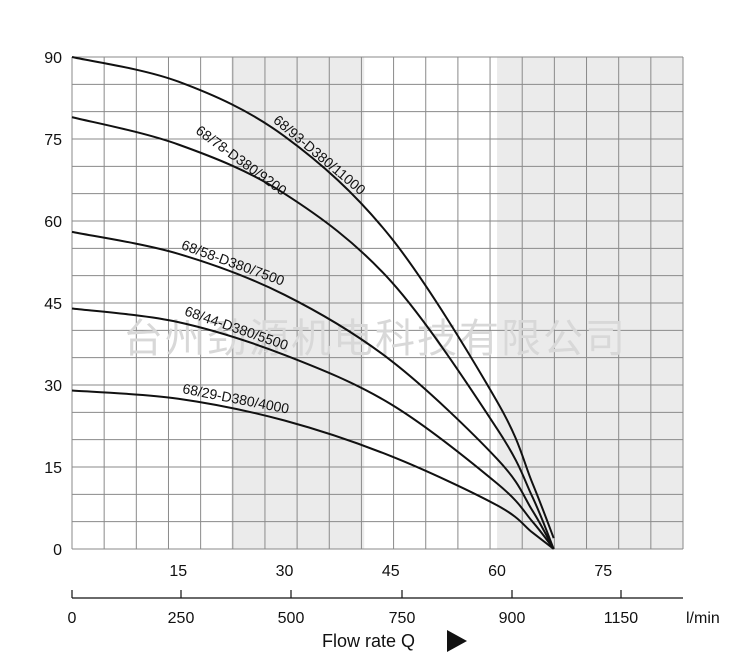 This screenshot has width=750, height=665. What do you see at coordinates (53, 58) in the screenshot?
I see `y-tick-label: 90` at bounding box center [53, 58].